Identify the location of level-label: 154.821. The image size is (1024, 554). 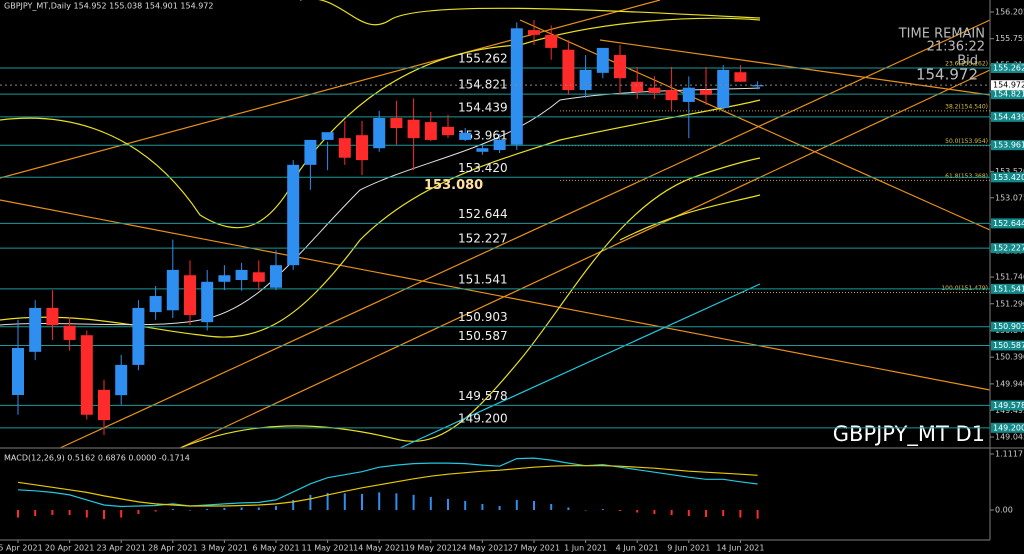
(483, 85).